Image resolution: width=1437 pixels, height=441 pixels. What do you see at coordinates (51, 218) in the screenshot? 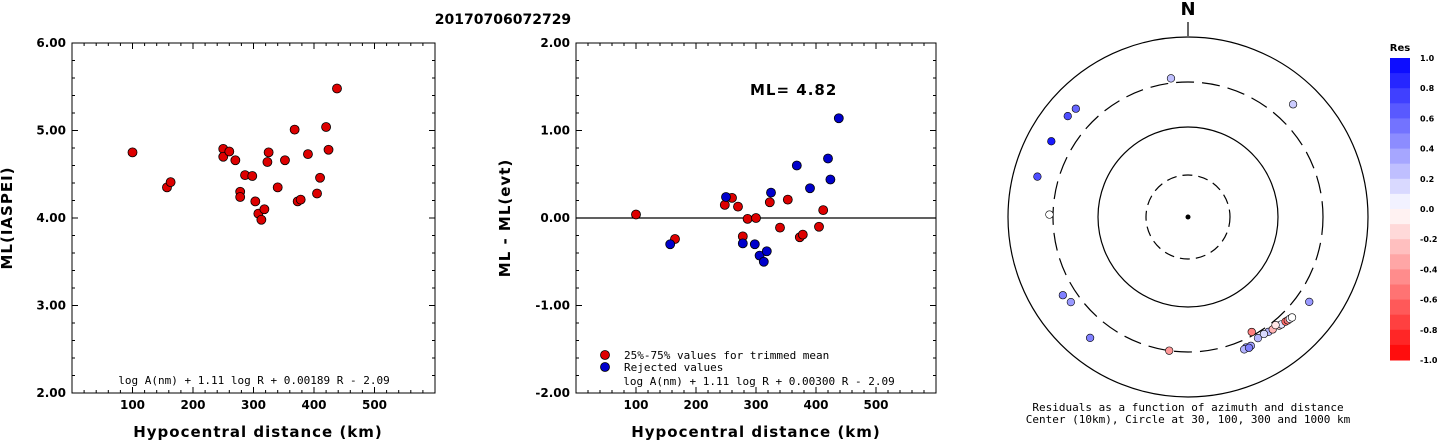
I see `y-tick-label: 4.00` at bounding box center [51, 218].